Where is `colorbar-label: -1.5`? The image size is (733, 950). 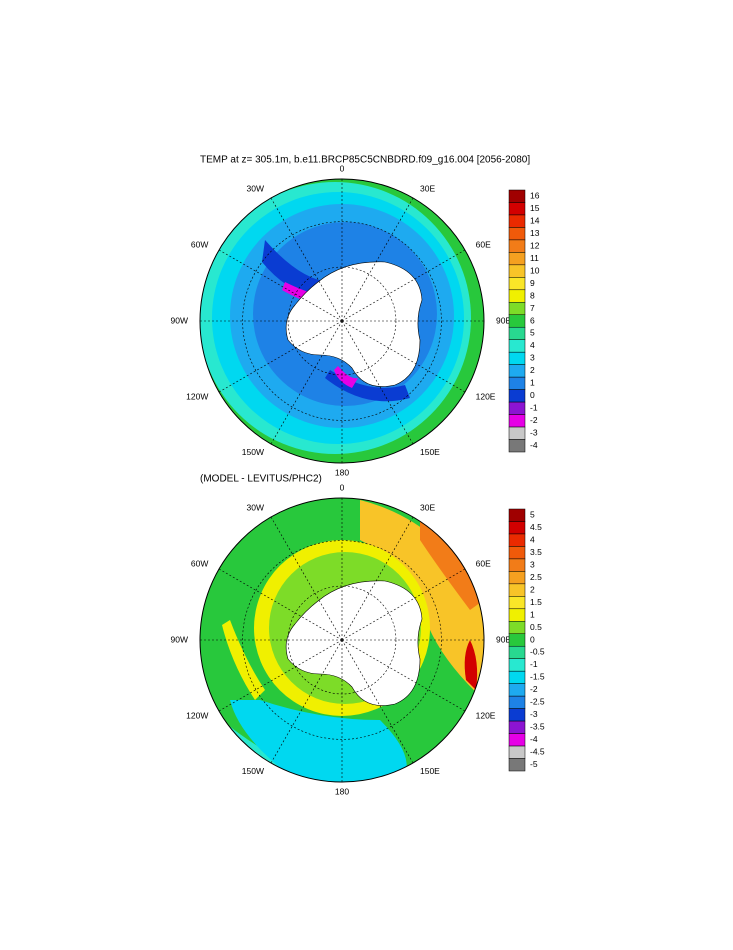
colorbar-label: -1.5 is located at coordinates (537, 677).